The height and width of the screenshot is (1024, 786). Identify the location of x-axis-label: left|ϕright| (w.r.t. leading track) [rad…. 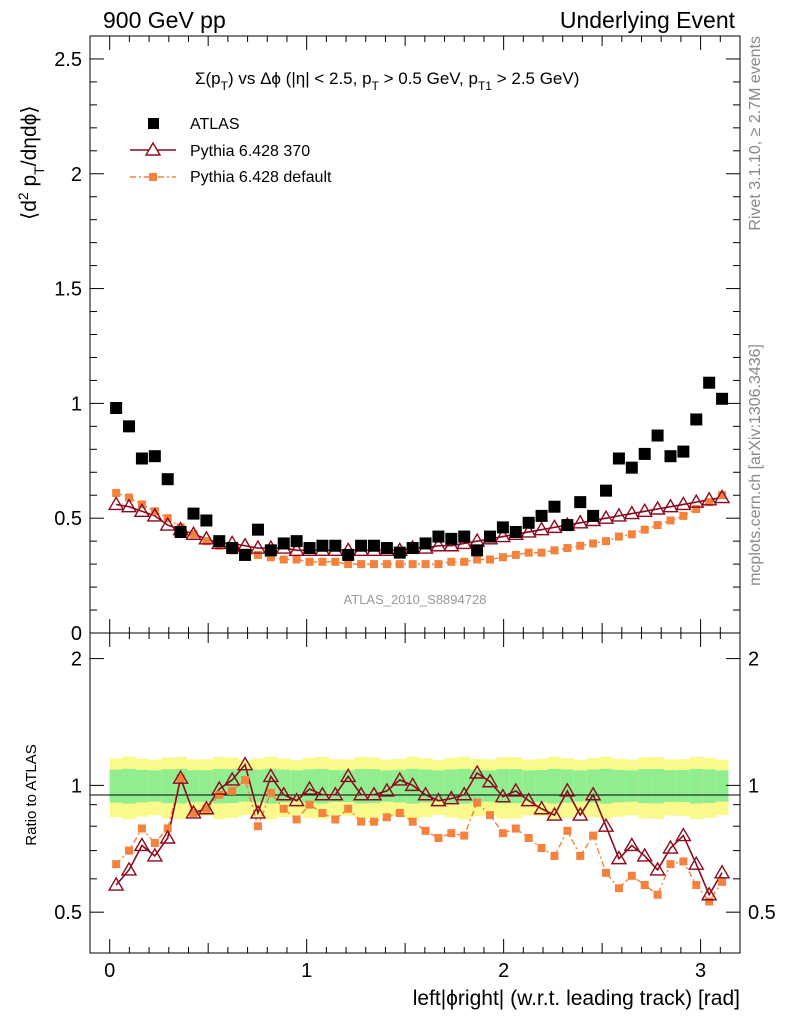
(576, 998).